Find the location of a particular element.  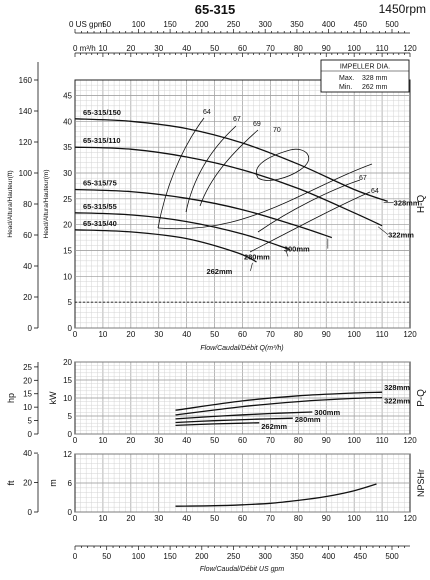

efficiency-envelope is located at coordinates (265, 196).